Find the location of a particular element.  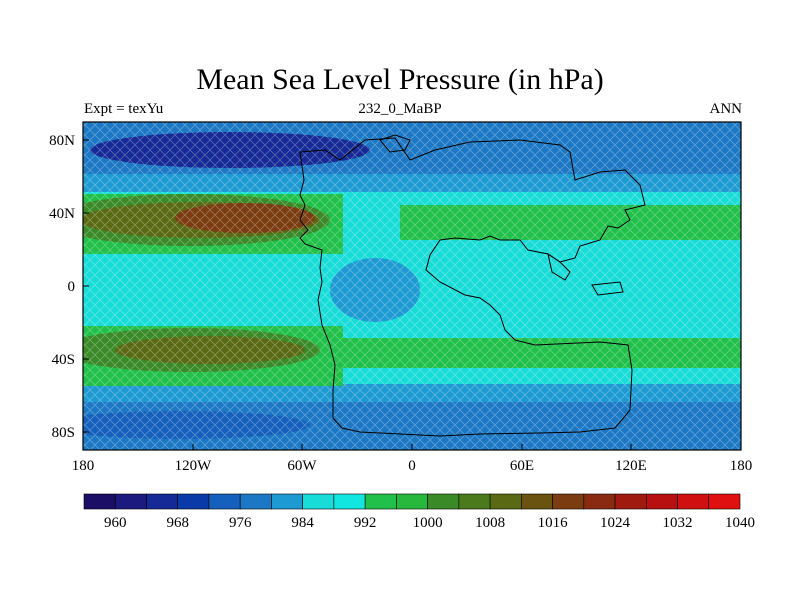

colorbar-label: 984 is located at coordinates (302, 523).